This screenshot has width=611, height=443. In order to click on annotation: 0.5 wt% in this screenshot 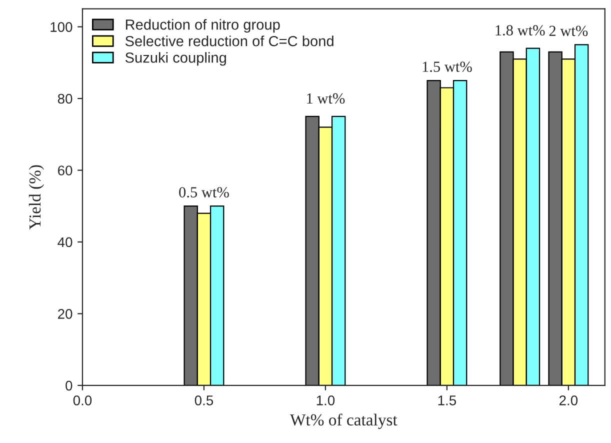, I will do `click(204, 192)`.